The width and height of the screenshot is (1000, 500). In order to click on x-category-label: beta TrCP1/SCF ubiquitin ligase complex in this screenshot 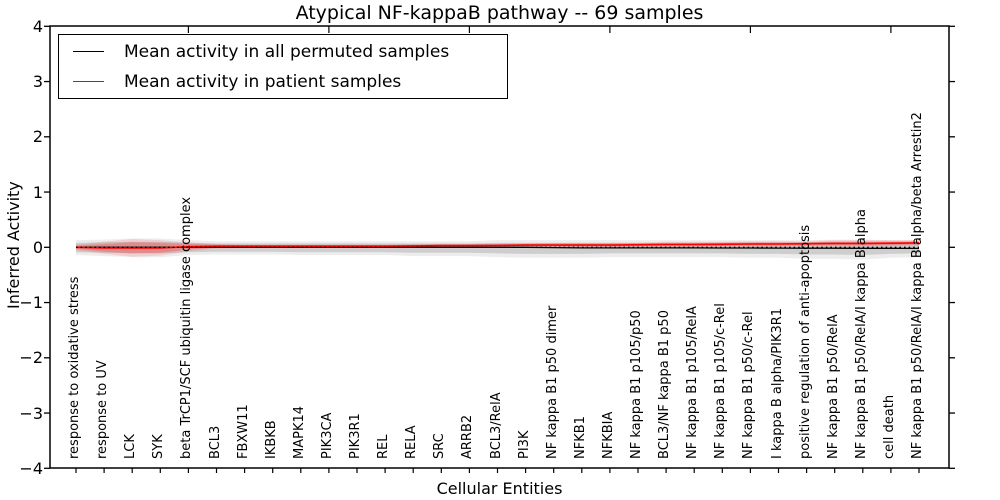, I will do `click(187, 327)`.